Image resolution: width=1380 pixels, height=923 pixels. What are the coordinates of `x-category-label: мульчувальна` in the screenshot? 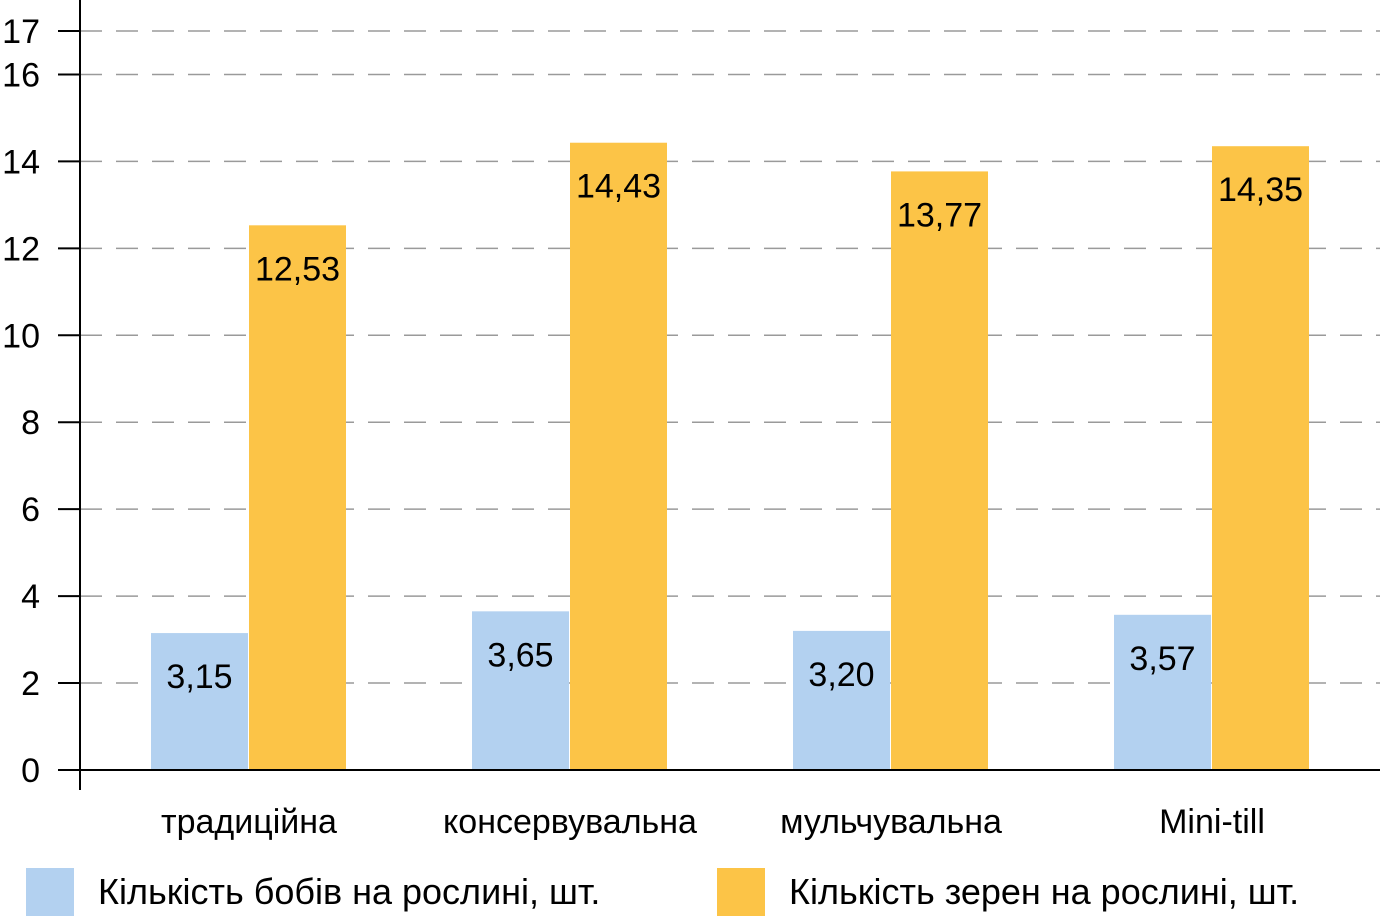 It's located at (891, 822).